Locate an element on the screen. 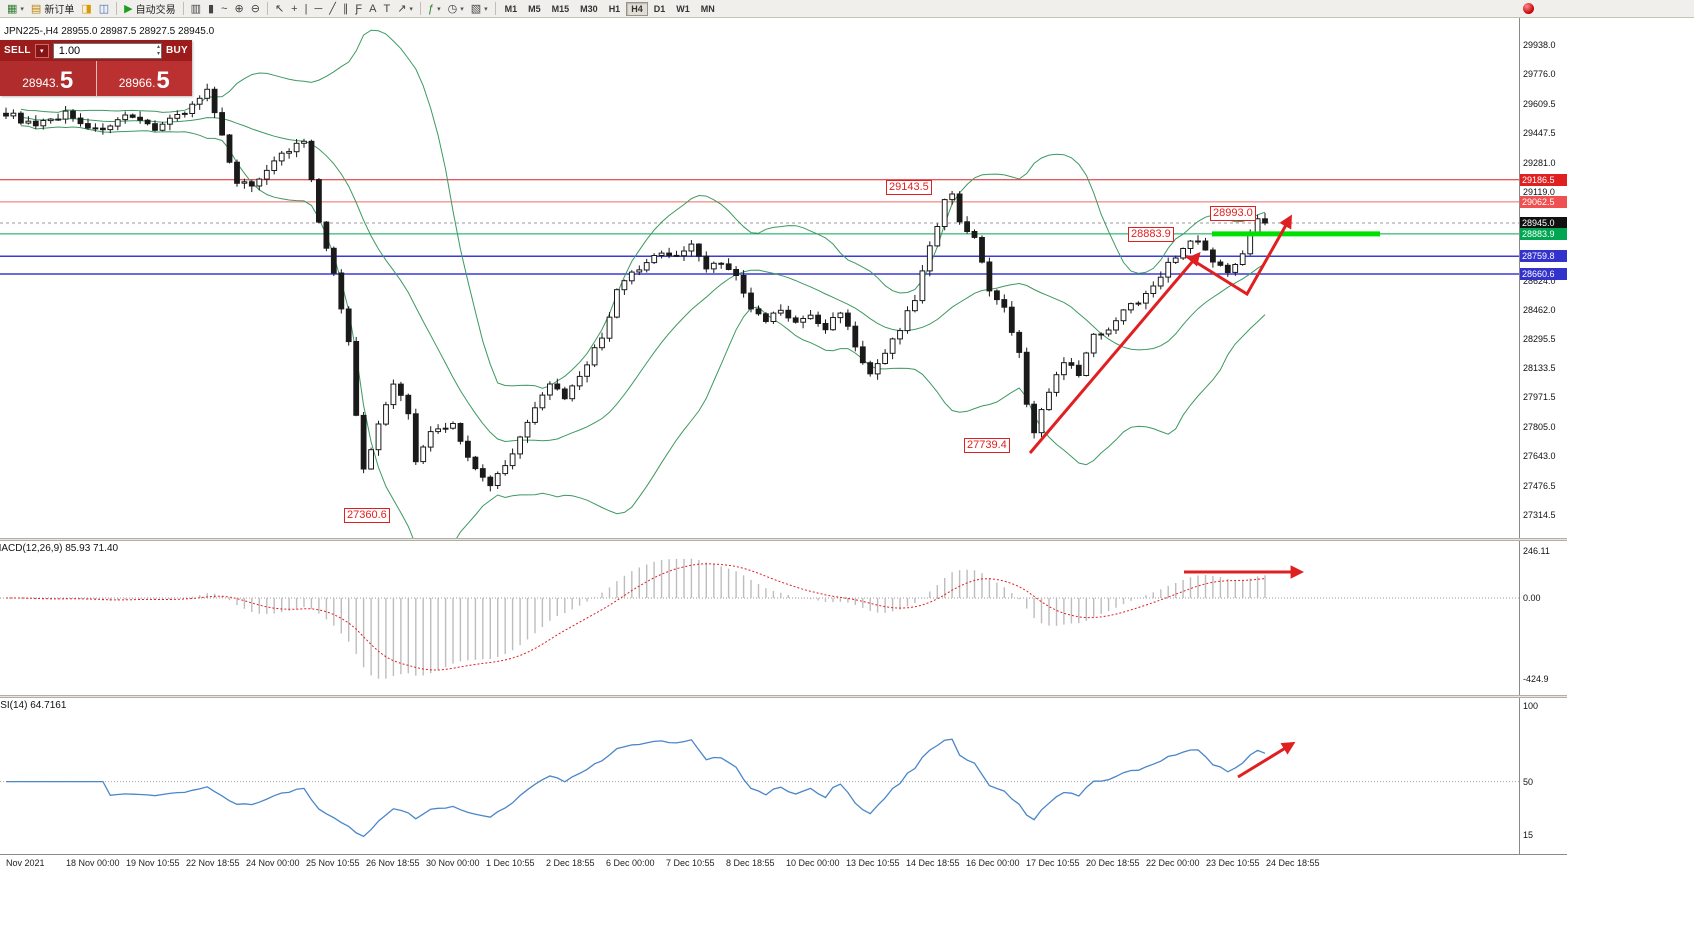  crosshair-button: + is located at coordinates (294, 9).